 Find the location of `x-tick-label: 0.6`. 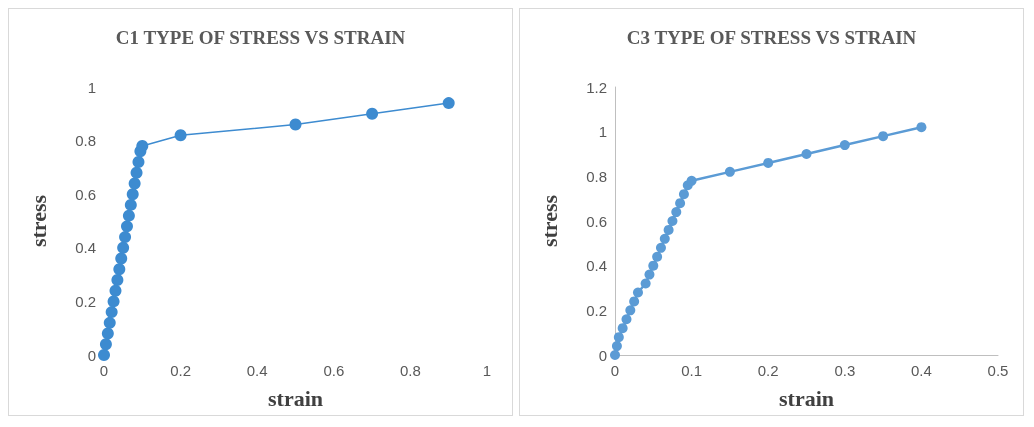

x-tick-label: 0.6 is located at coordinates (334, 370).